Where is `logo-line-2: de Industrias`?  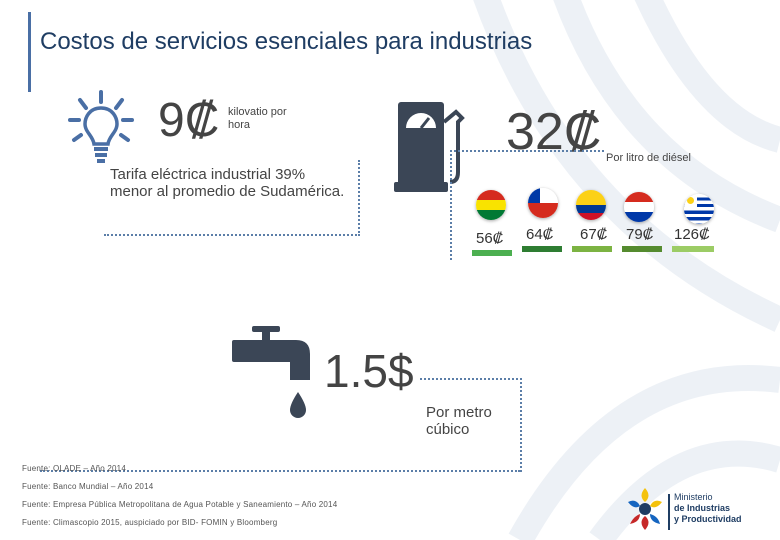 logo-line-2: de Industrias is located at coordinates (702, 508).